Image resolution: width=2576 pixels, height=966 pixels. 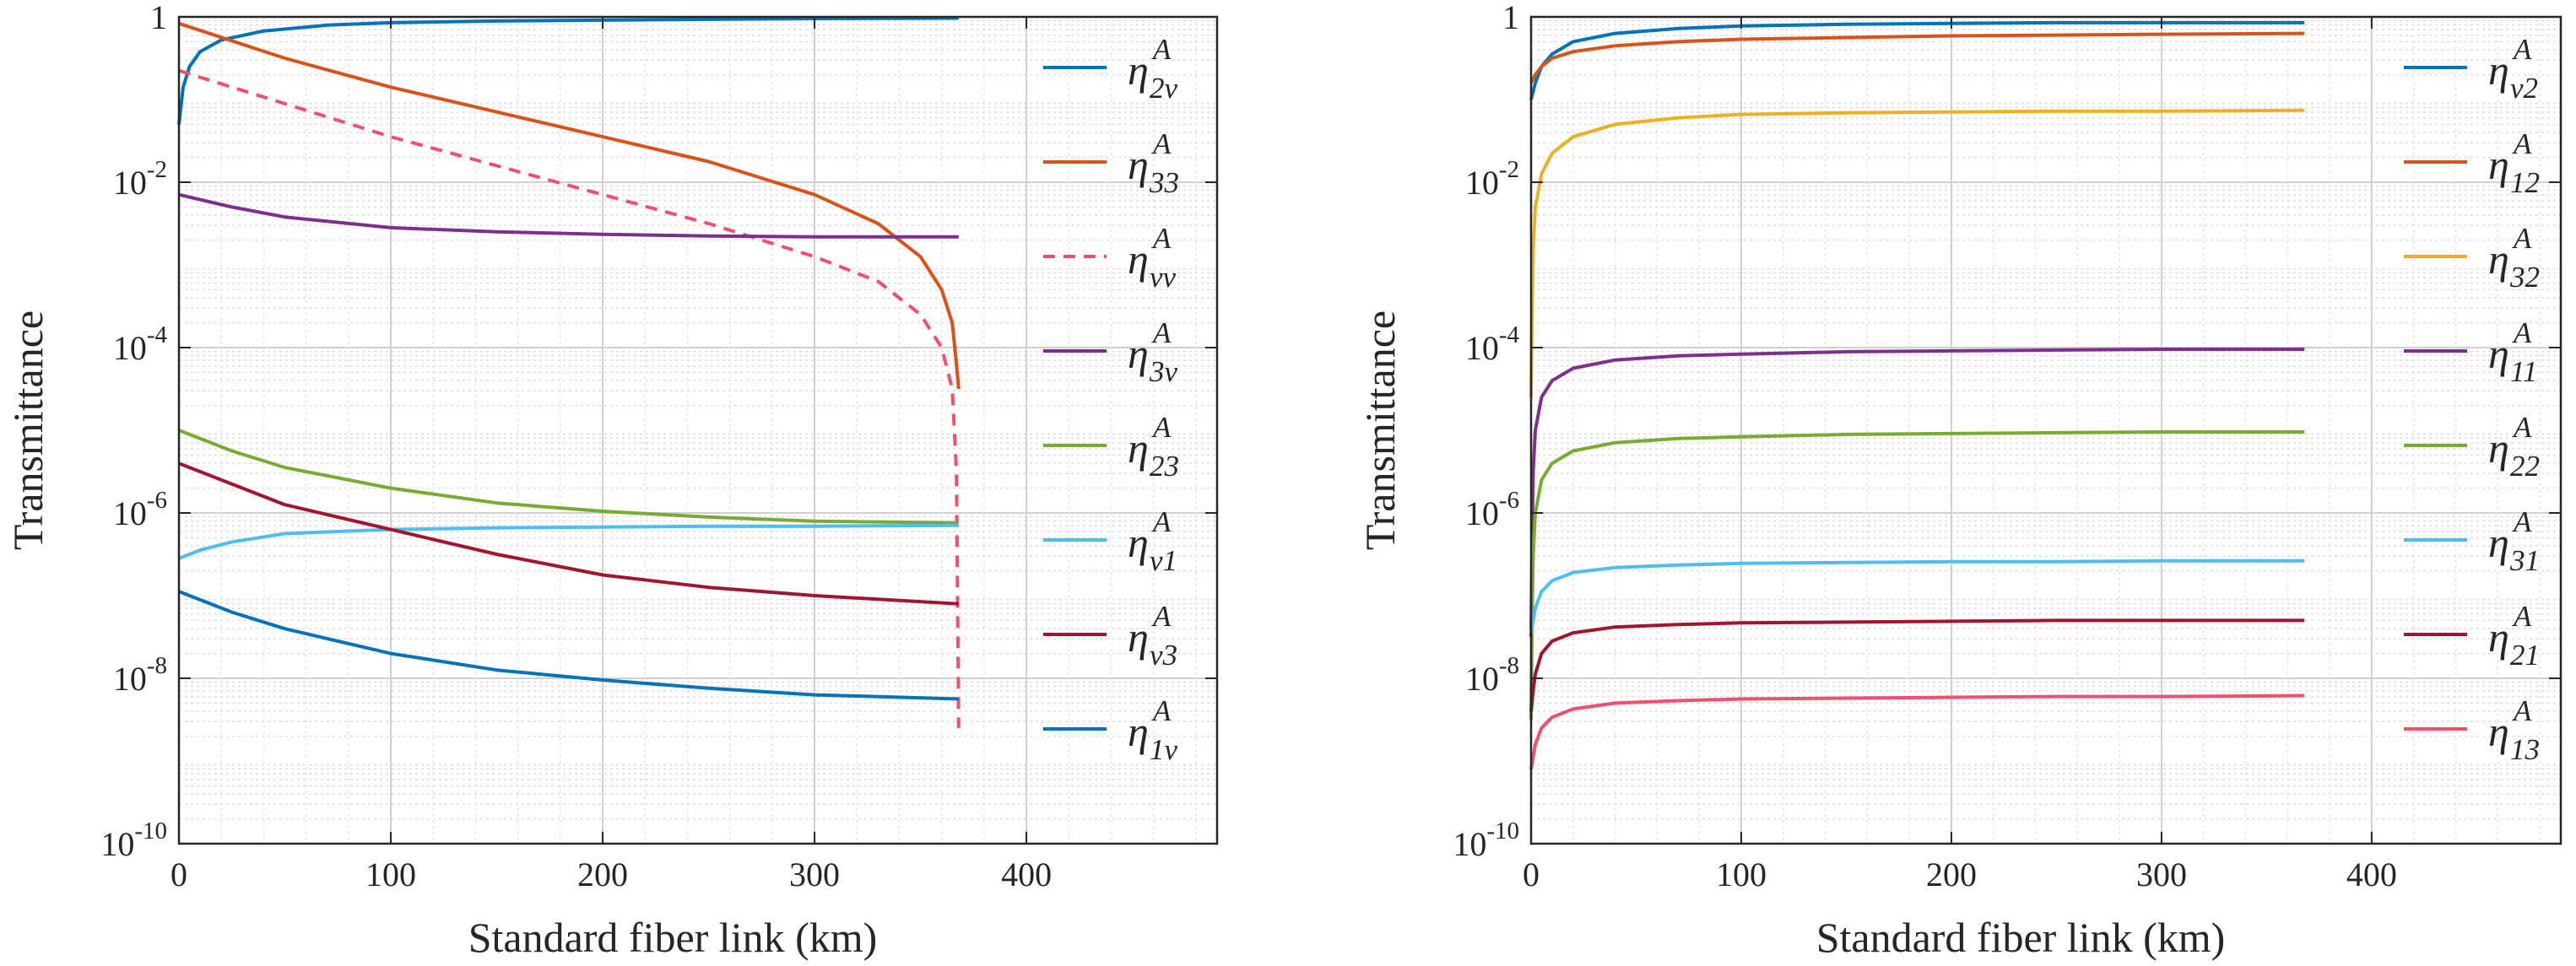 I want to click on legend-subscript: 13, so click(x=2525, y=749).